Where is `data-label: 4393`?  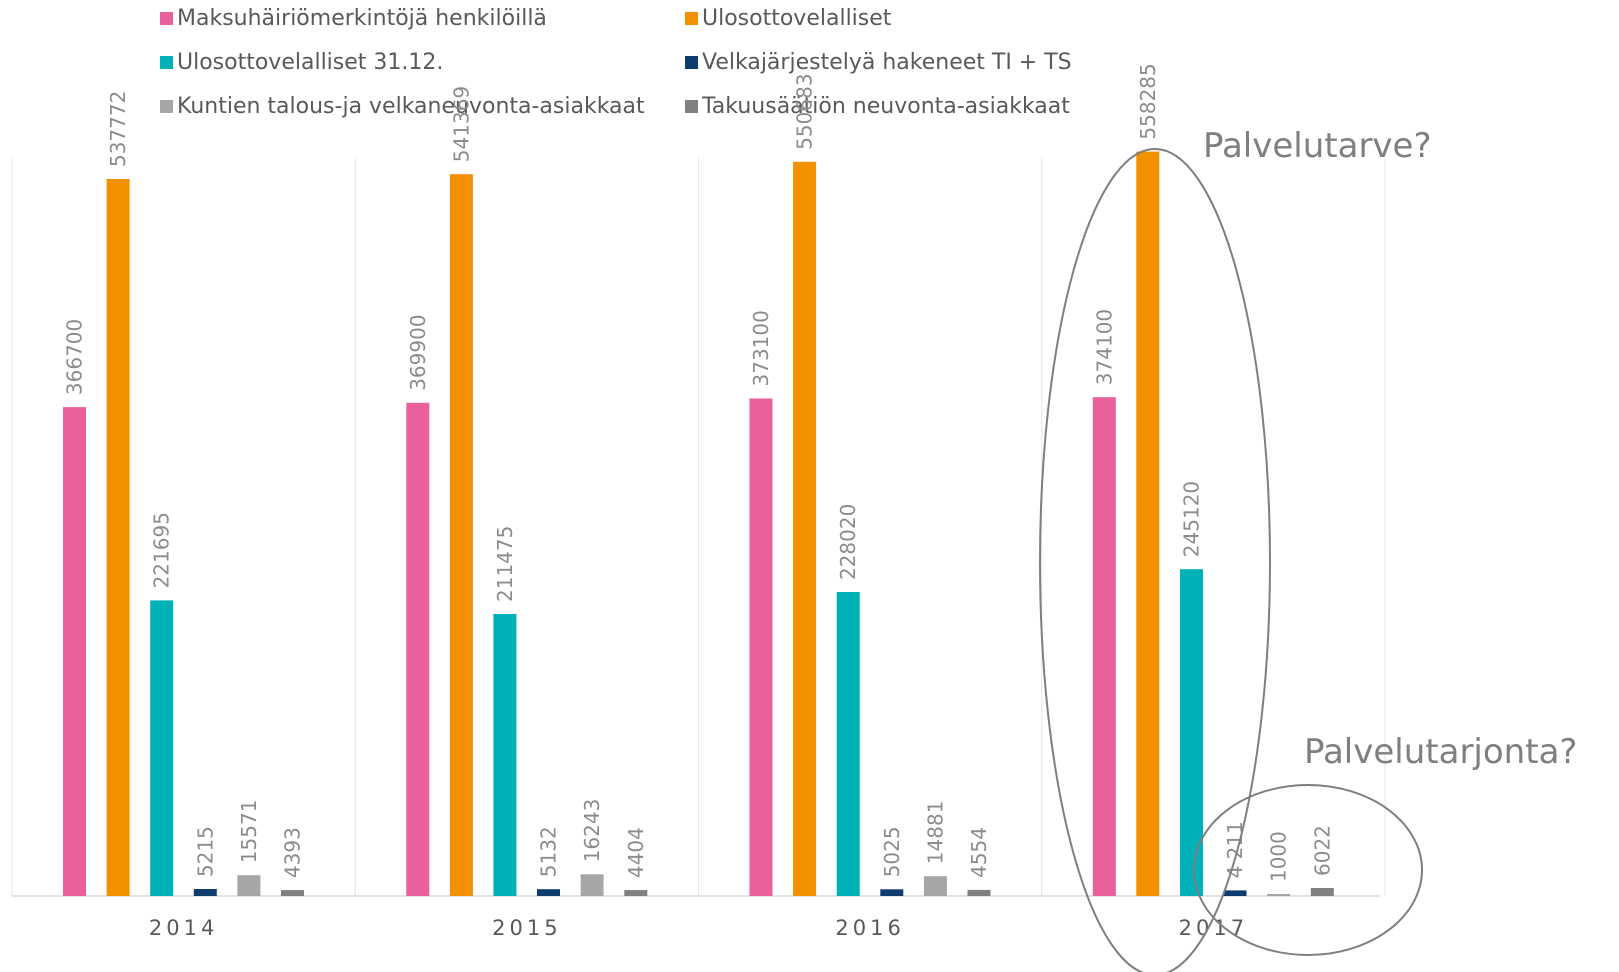
data-label: 4393 is located at coordinates (293, 852).